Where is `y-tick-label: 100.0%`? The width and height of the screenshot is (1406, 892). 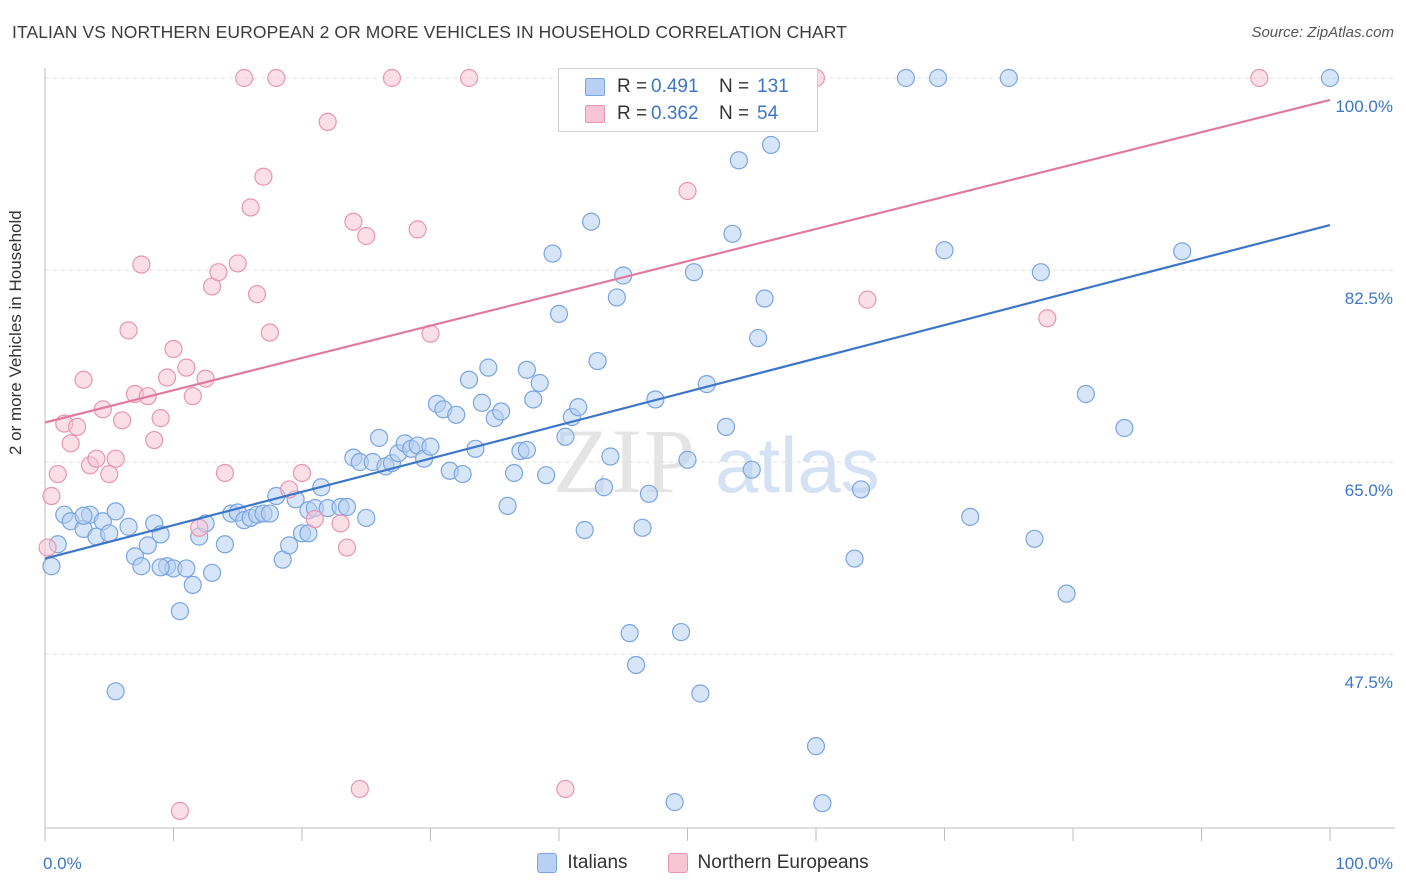
y-tick-label: 100.0% is located at coordinates (1364, 106).